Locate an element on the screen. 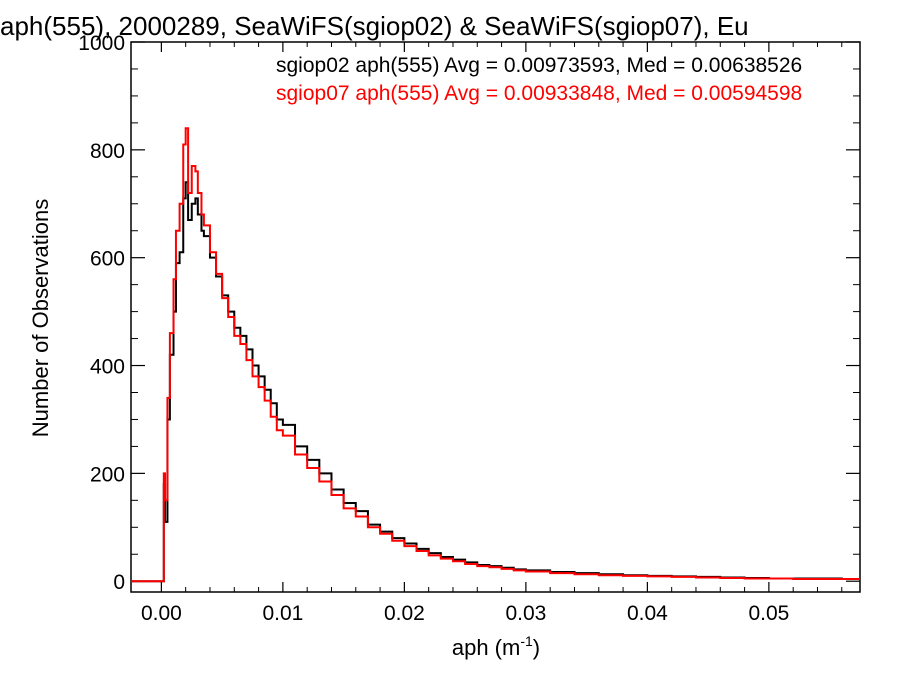 Image resolution: width=900 pixels, height=675 pixels. x-tick-label: 0.04 is located at coordinates (647, 613).